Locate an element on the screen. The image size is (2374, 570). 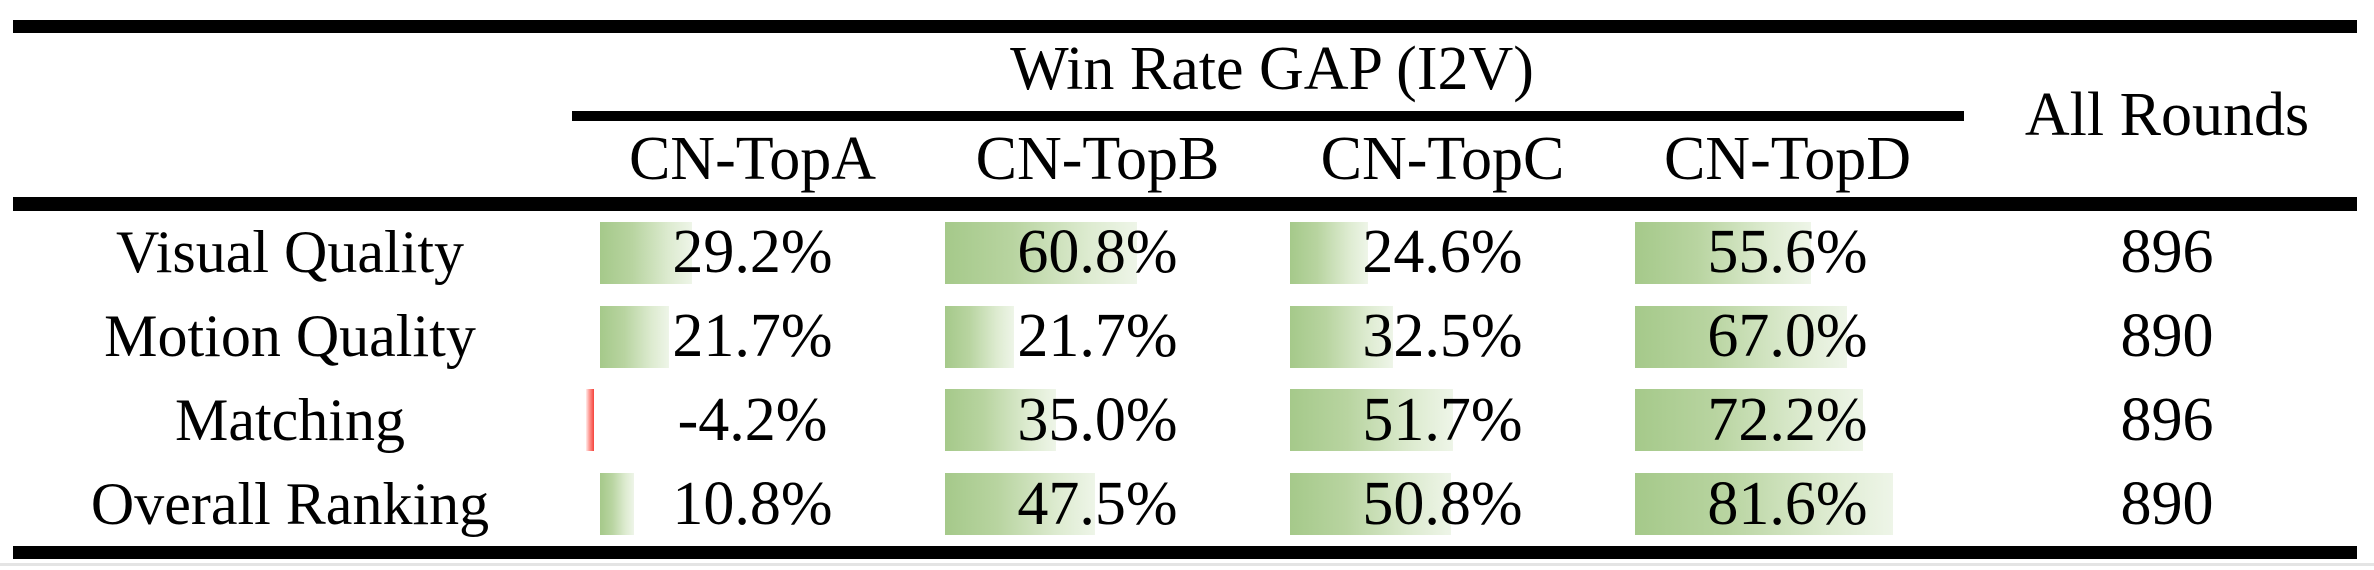
value-cell: 35.0% is located at coordinates (1097, 421).